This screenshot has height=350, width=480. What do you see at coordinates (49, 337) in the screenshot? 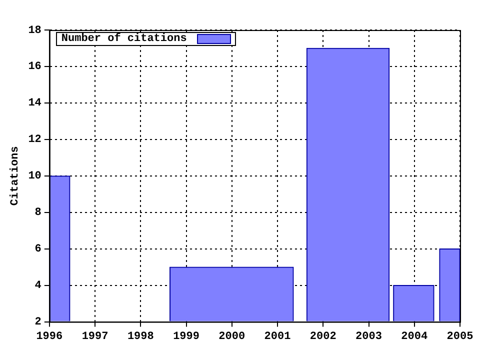
I see `x-tick-label: 1996` at bounding box center [49, 337].